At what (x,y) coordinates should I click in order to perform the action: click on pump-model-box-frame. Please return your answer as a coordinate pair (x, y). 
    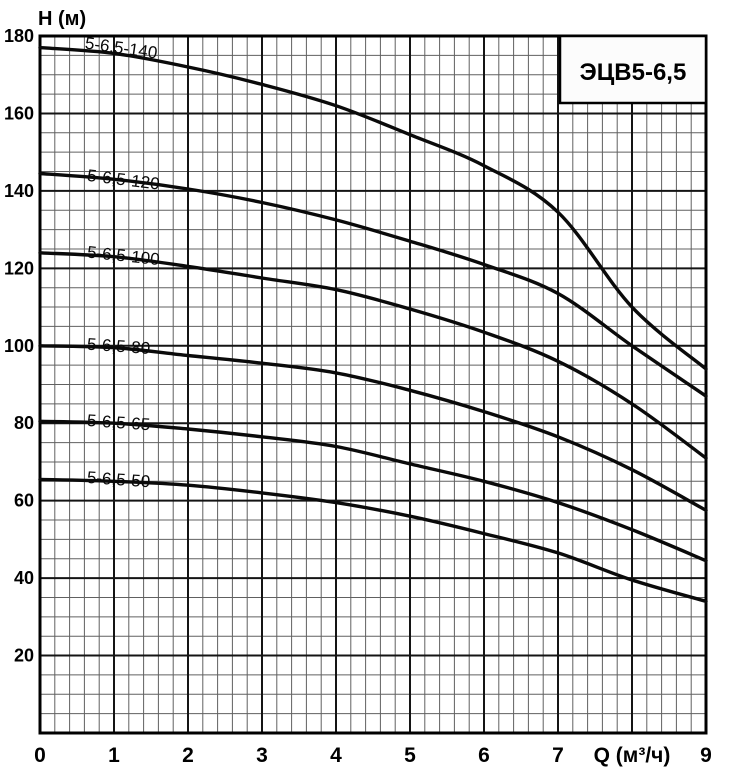
    Looking at the image, I should click on (633, 69).